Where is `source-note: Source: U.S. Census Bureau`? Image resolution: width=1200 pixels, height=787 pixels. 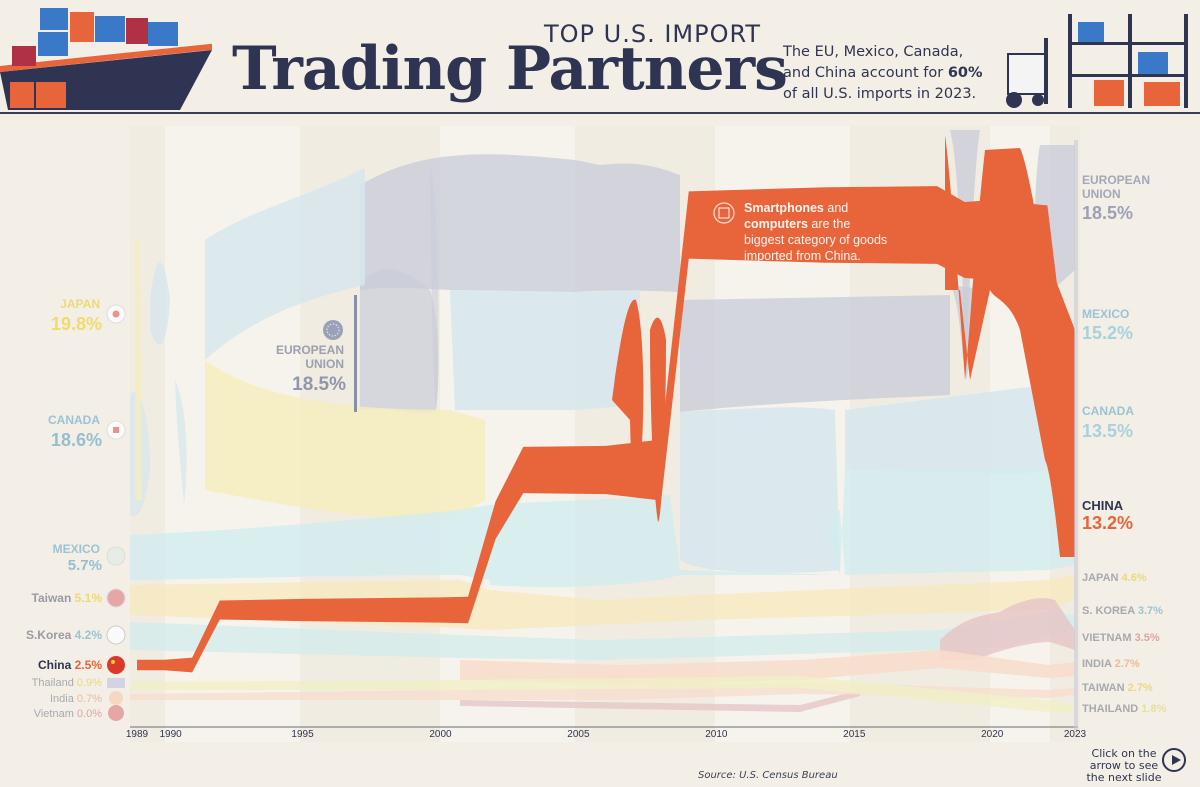 source-note: Source: U.S. Census Bureau is located at coordinates (768, 775).